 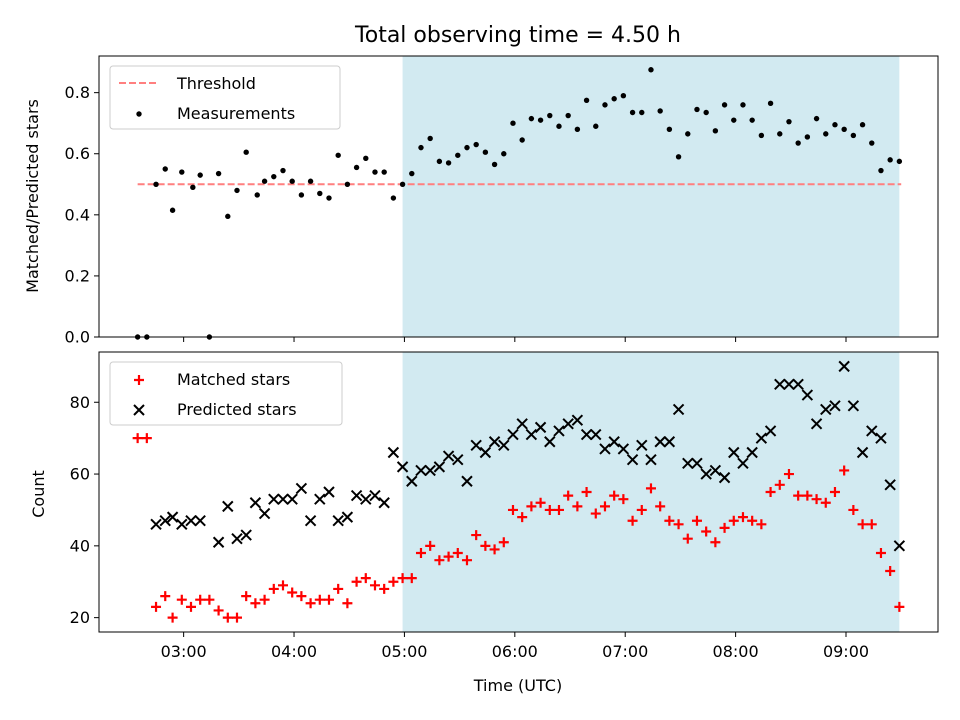 What do you see at coordinates (184, 651) in the screenshot?
I see `x-tick-label: 03:00` at bounding box center [184, 651].